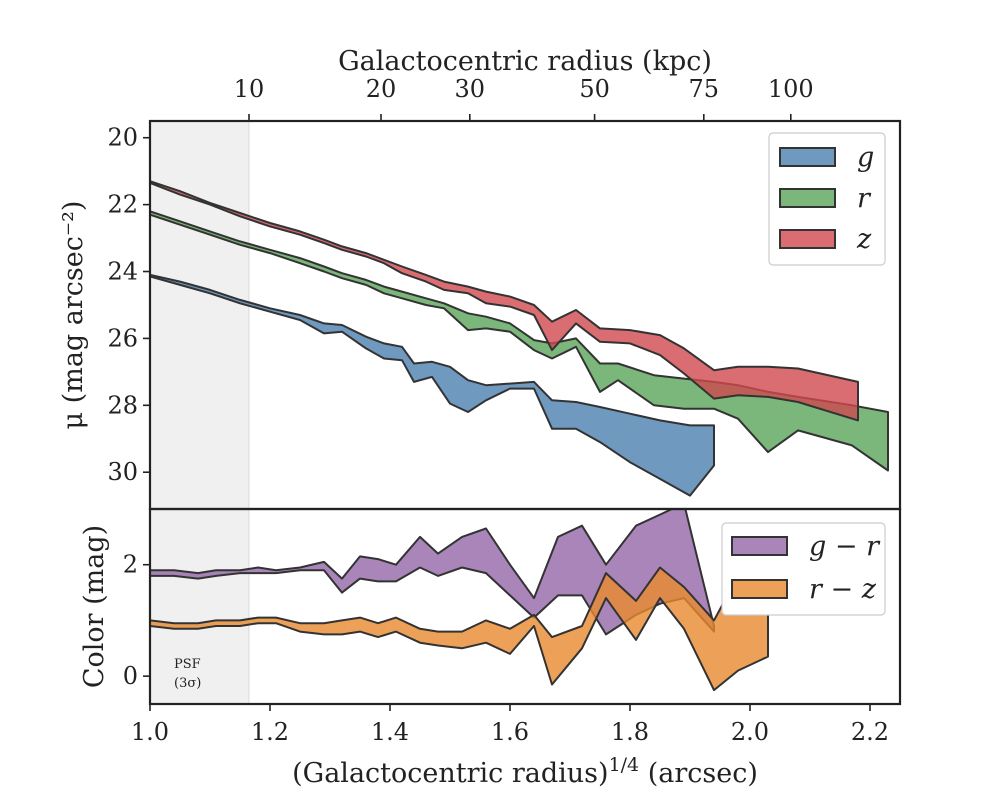 This screenshot has width=1000, height=800. Describe the element at coordinates (122, 405) in the screenshot. I see `ytick-label-28: 28` at that location.